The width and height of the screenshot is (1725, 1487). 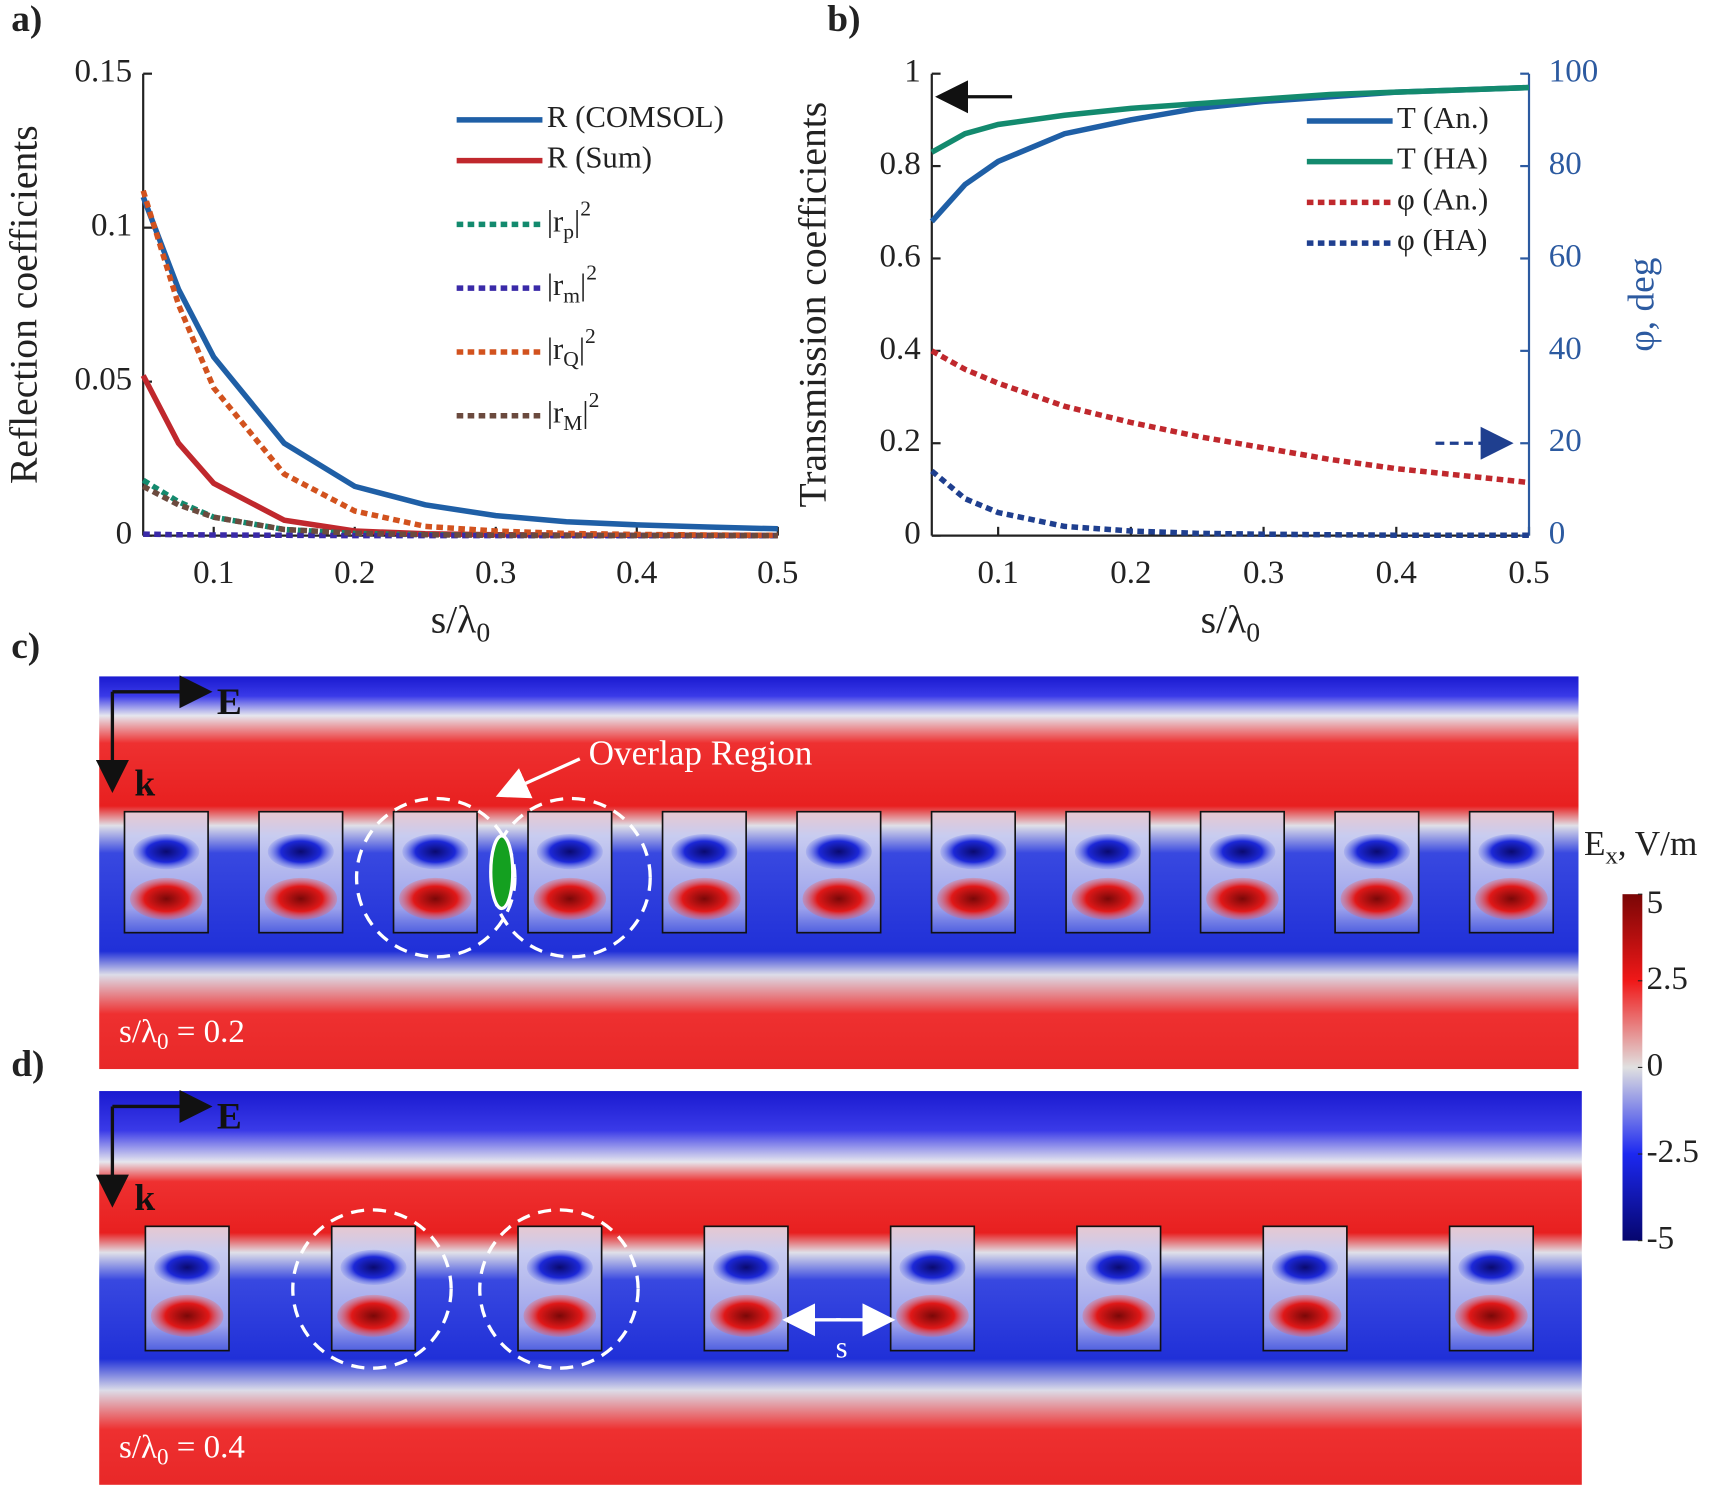 I want to click on colorbar-tick-label: 2.5, so click(x=1667, y=978).